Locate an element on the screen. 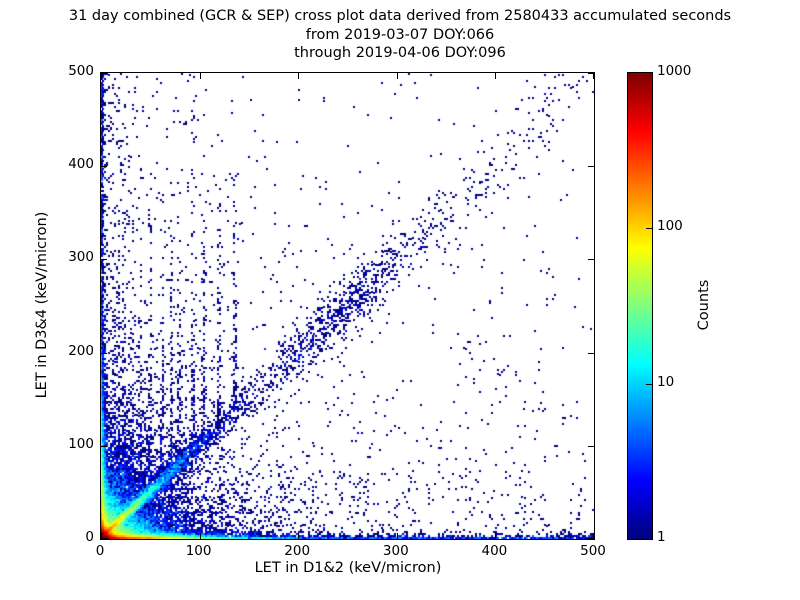 The width and height of the screenshot is (800, 600). title-line-3: through 2019-04-06 DOY:096 is located at coordinates (400, 53).